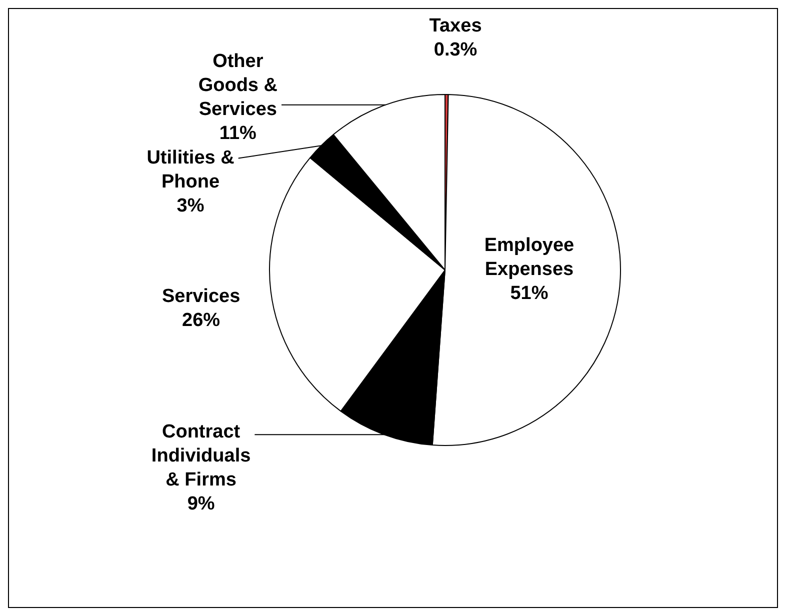 This screenshot has width=788, height=616. Describe the element at coordinates (201, 456) in the screenshot. I see `slice-label: Contract Individuals & Firms` at that location.